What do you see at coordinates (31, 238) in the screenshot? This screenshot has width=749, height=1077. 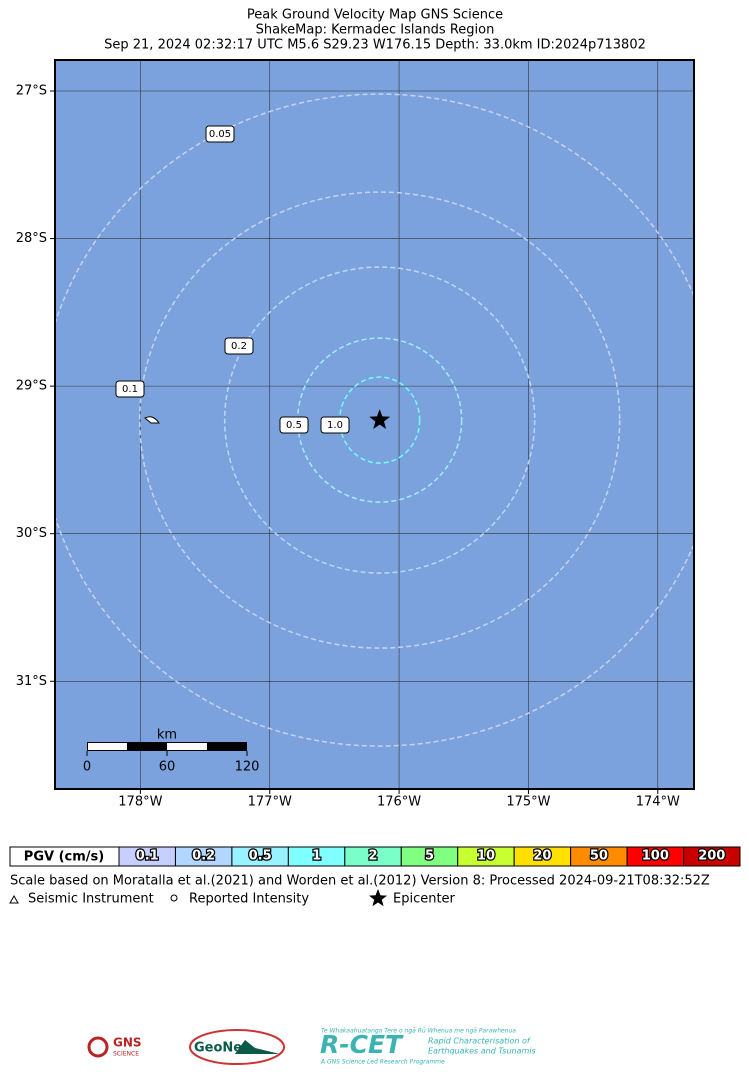 I see `lat-label: 28°S` at bounding box center [31, 238].